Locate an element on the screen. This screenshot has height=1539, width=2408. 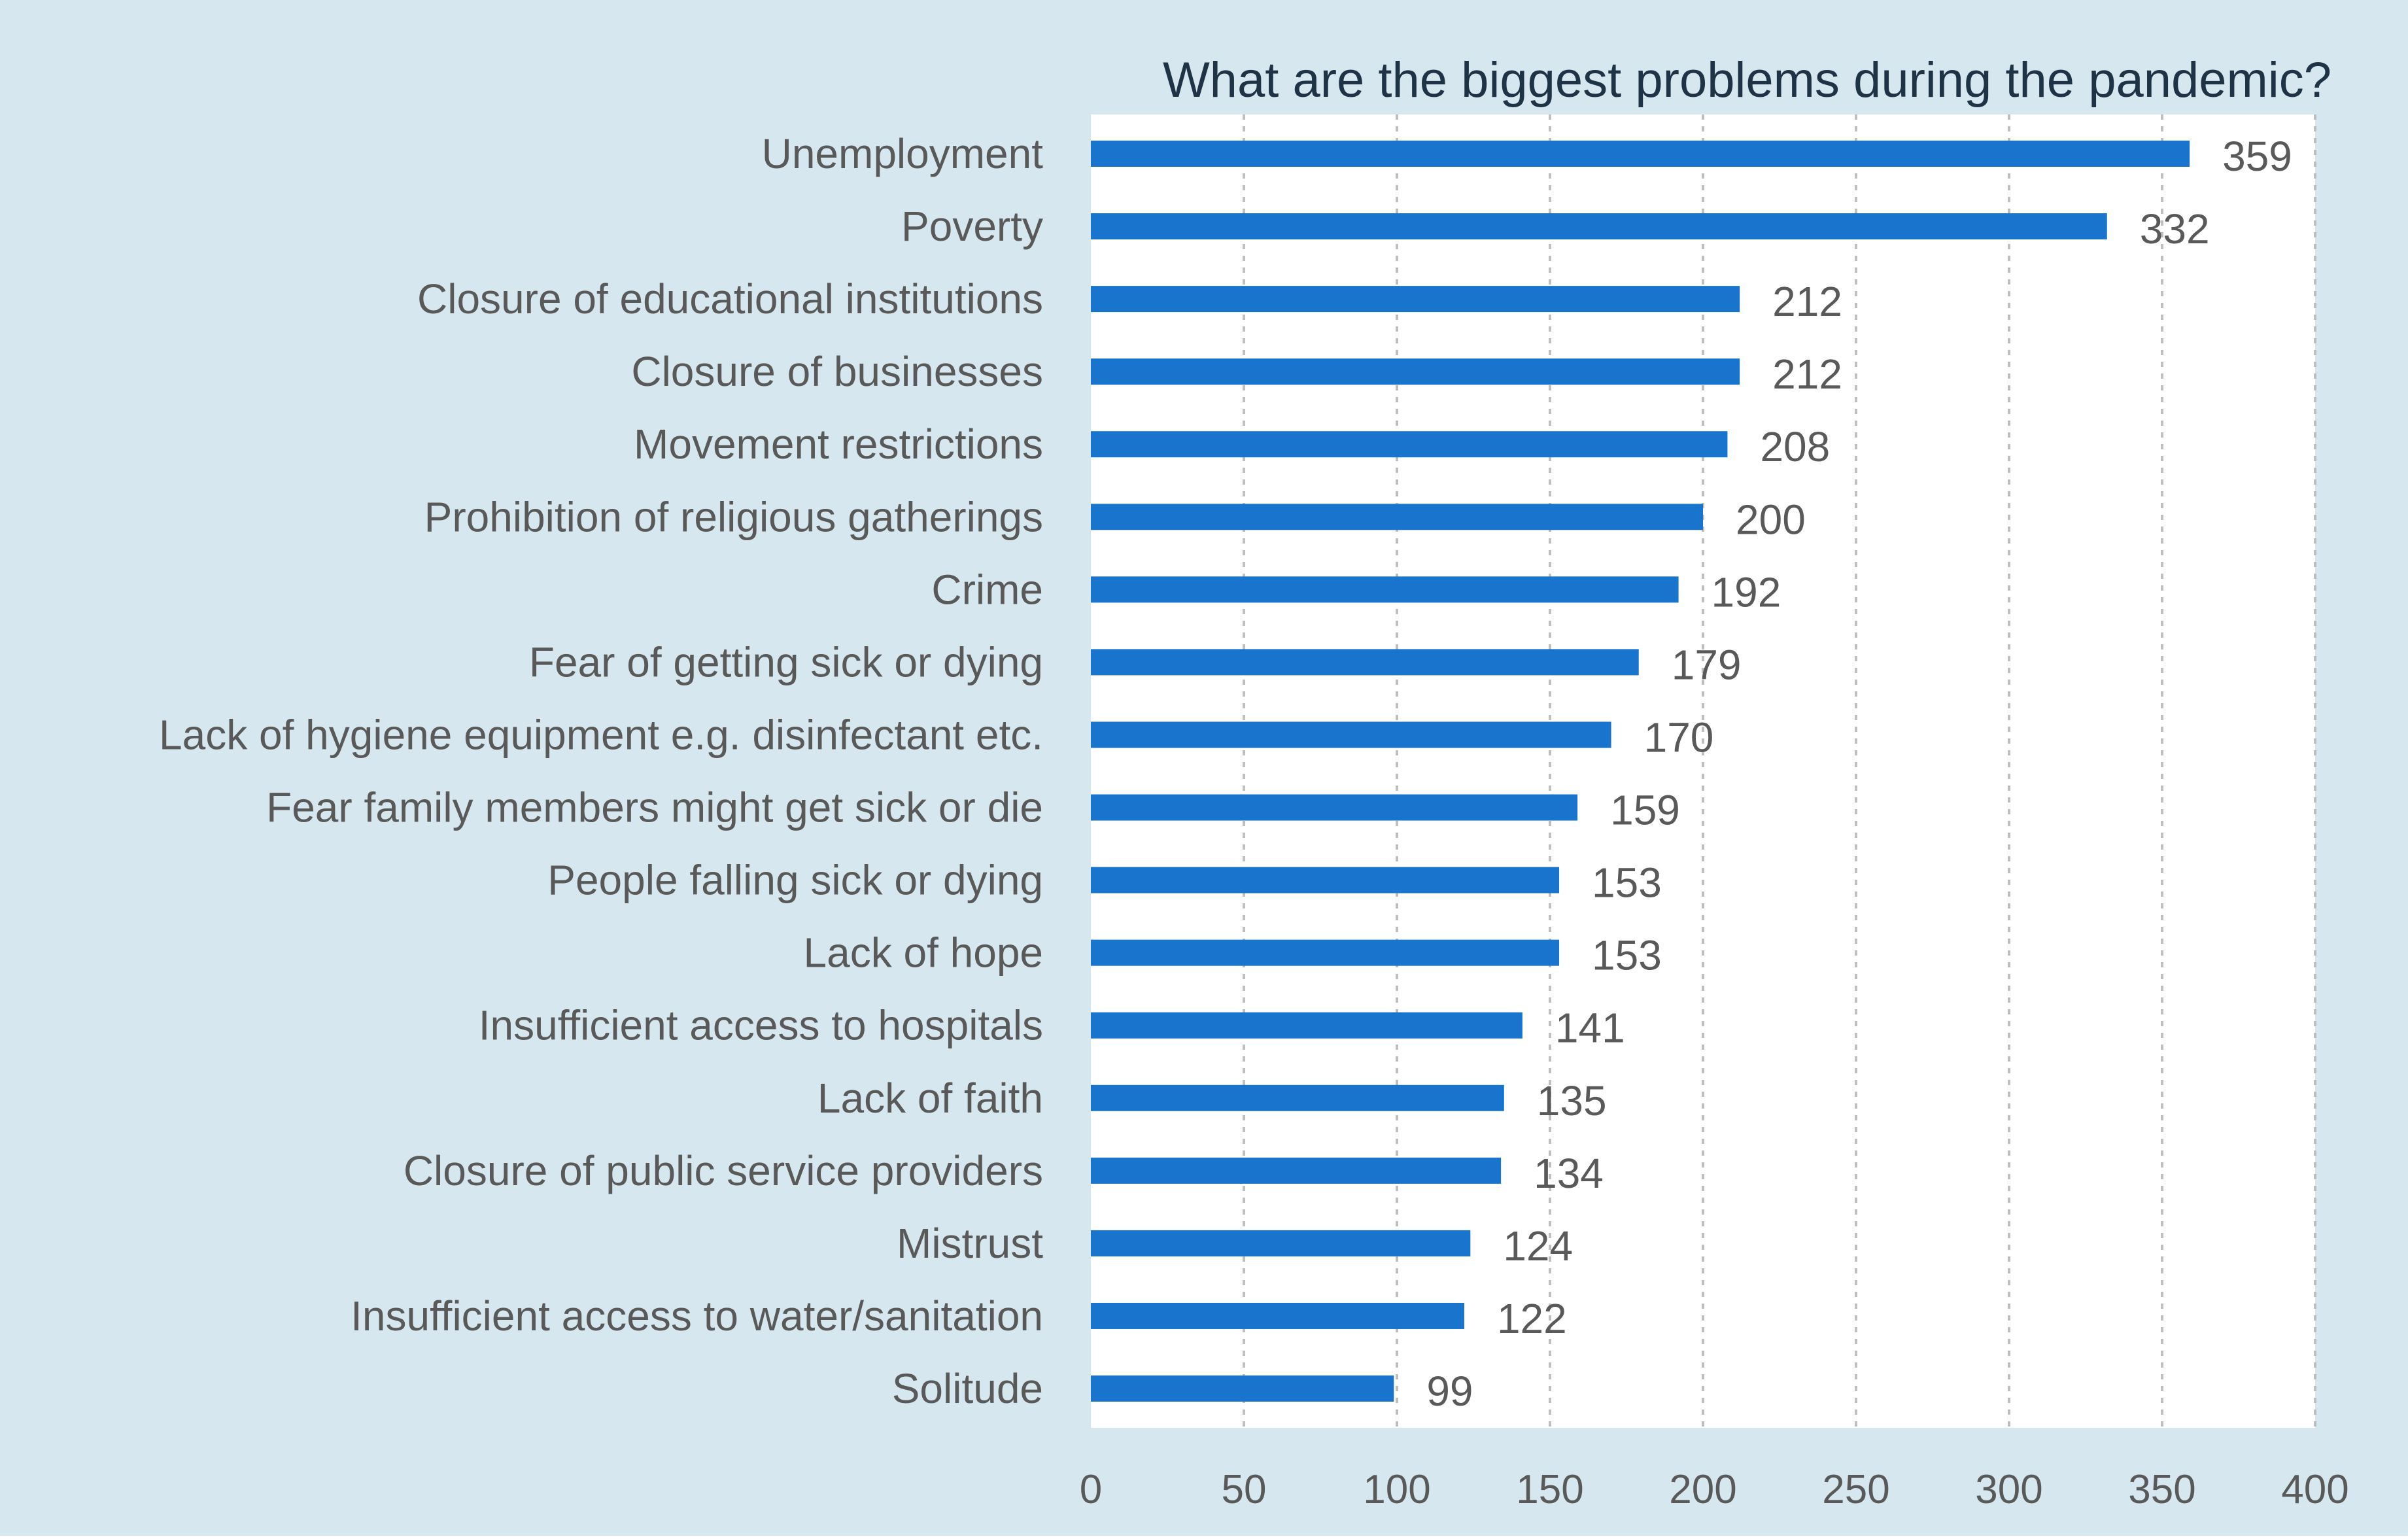
value-label: 122 is located at coordinates (1532, 1318).